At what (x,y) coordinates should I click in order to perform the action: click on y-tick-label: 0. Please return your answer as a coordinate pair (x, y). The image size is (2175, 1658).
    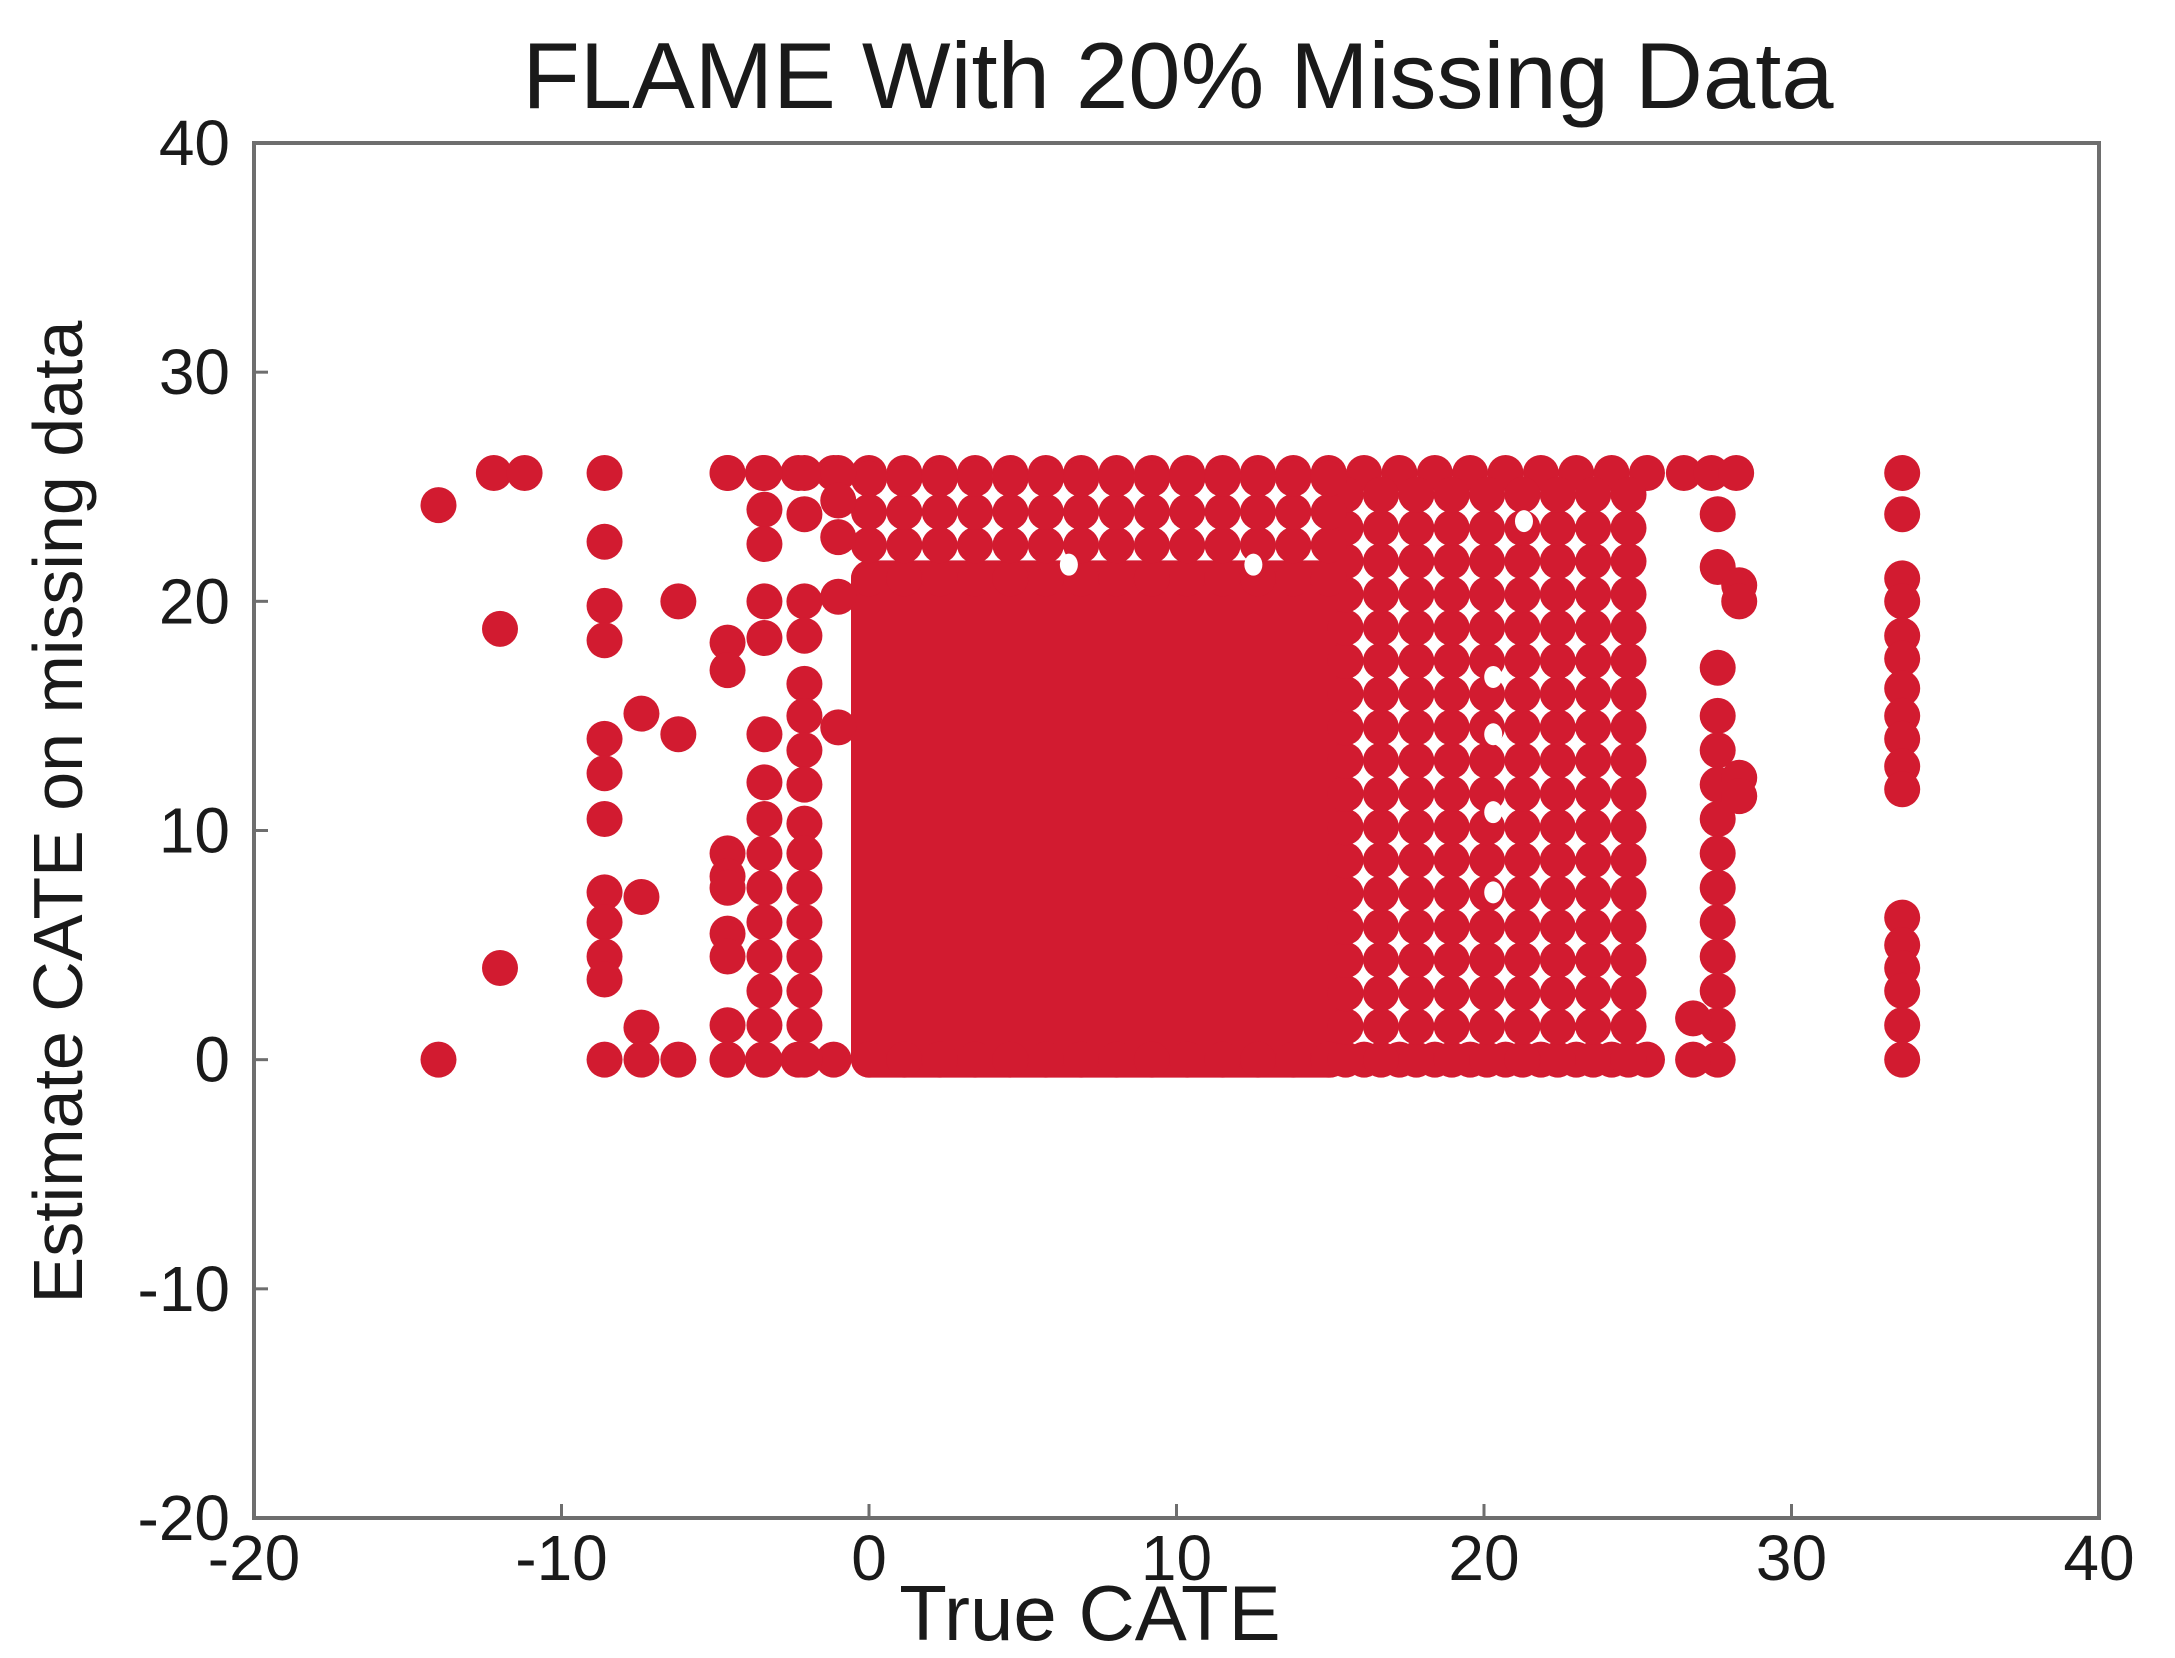
    Looking at the image, I should click on (212, 1060).